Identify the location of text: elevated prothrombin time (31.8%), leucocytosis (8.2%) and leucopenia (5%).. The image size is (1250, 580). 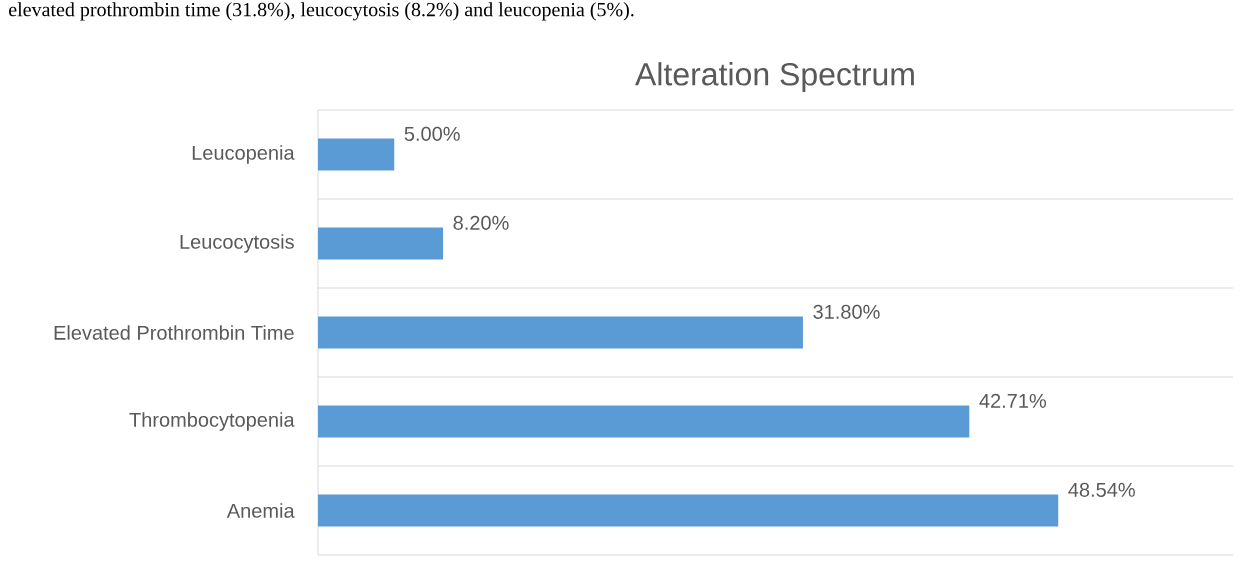
(321, 11).